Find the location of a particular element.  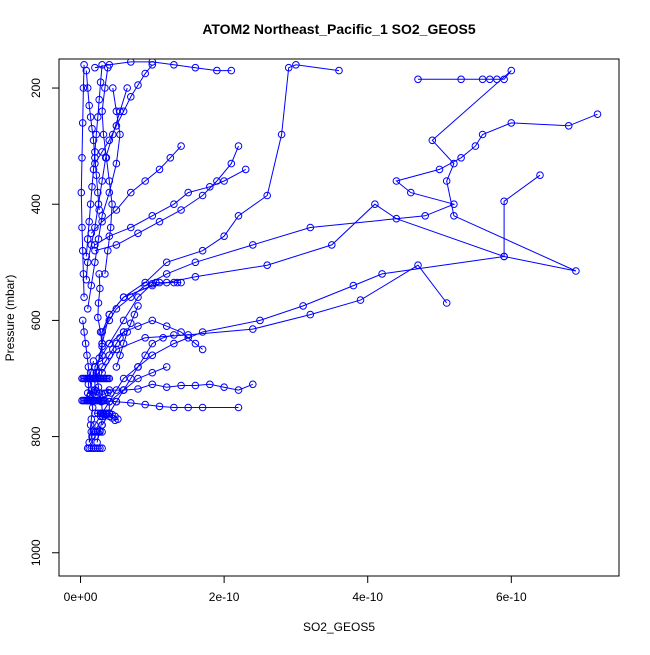

x-tick-label: 4e-10 is located at coordinates (367, 597).